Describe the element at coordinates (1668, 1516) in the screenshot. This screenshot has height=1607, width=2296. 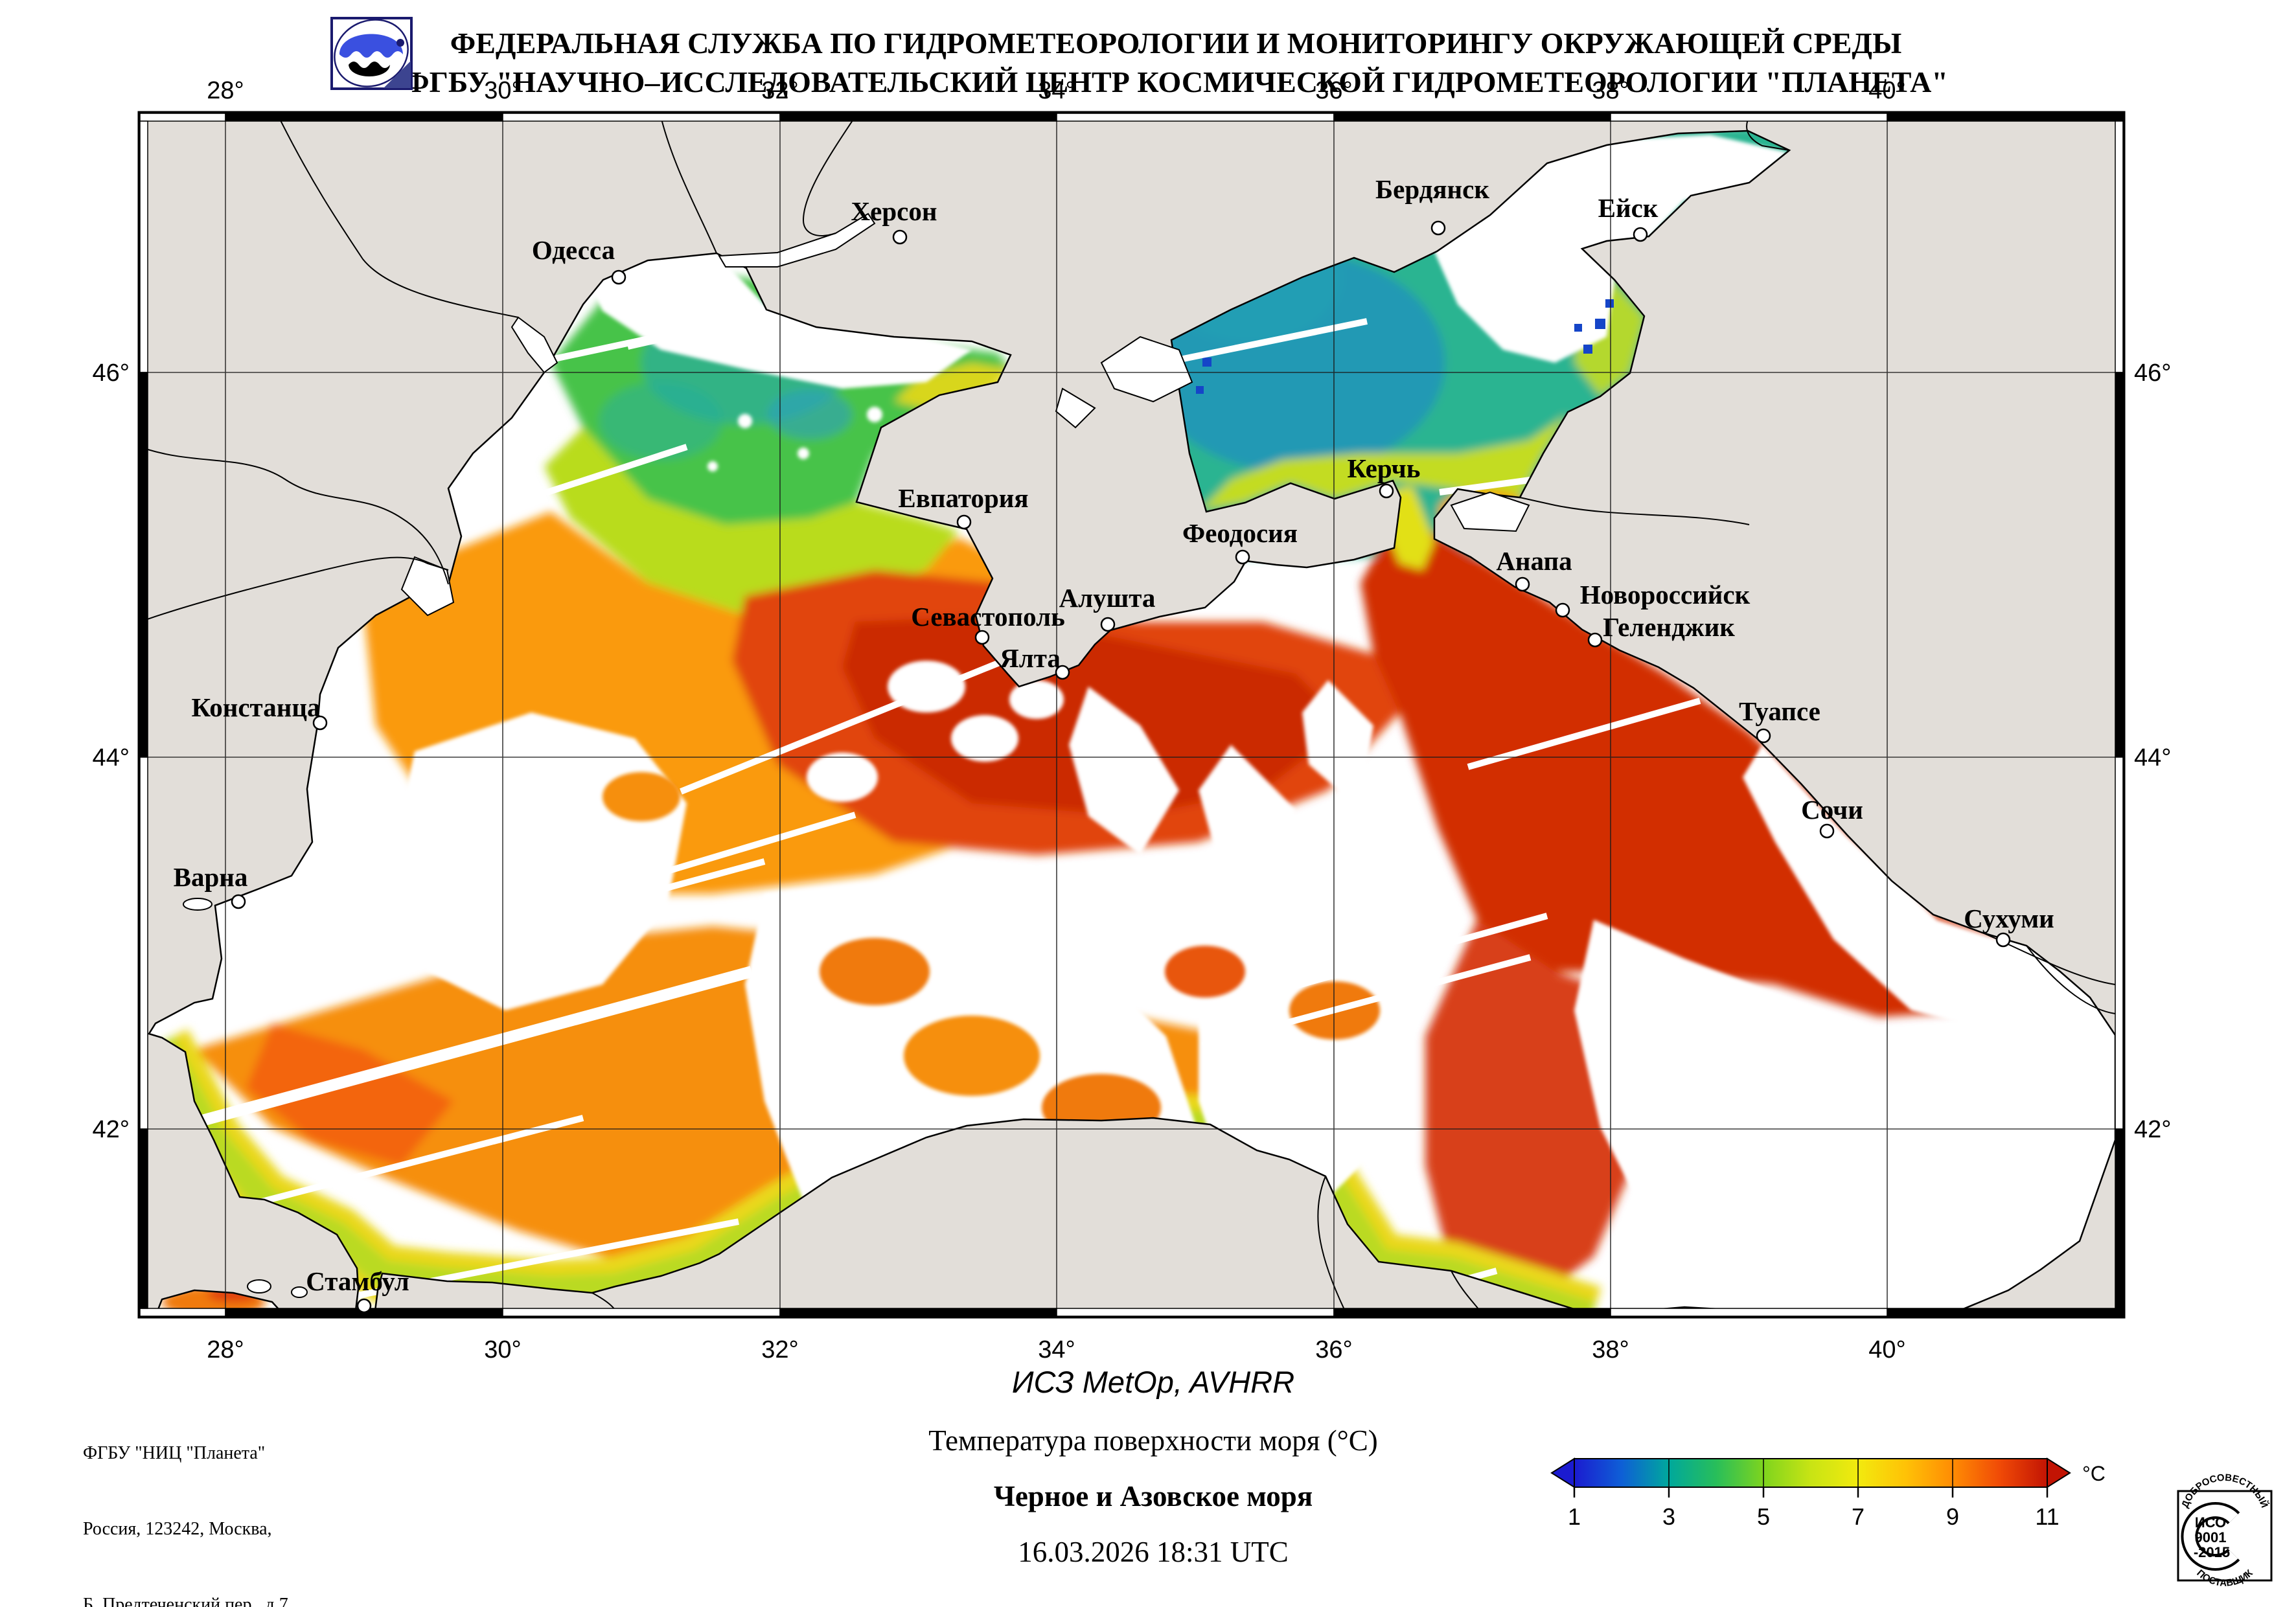
I see `svg-text: 3` at that location.